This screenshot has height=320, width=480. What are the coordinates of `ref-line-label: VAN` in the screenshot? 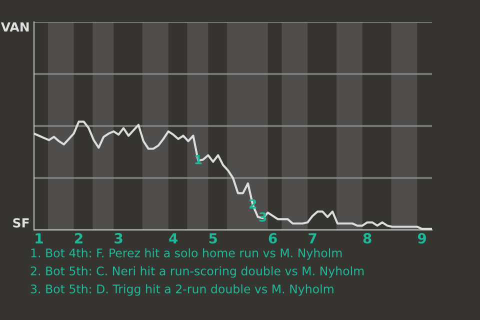 It's located at (14, 27).